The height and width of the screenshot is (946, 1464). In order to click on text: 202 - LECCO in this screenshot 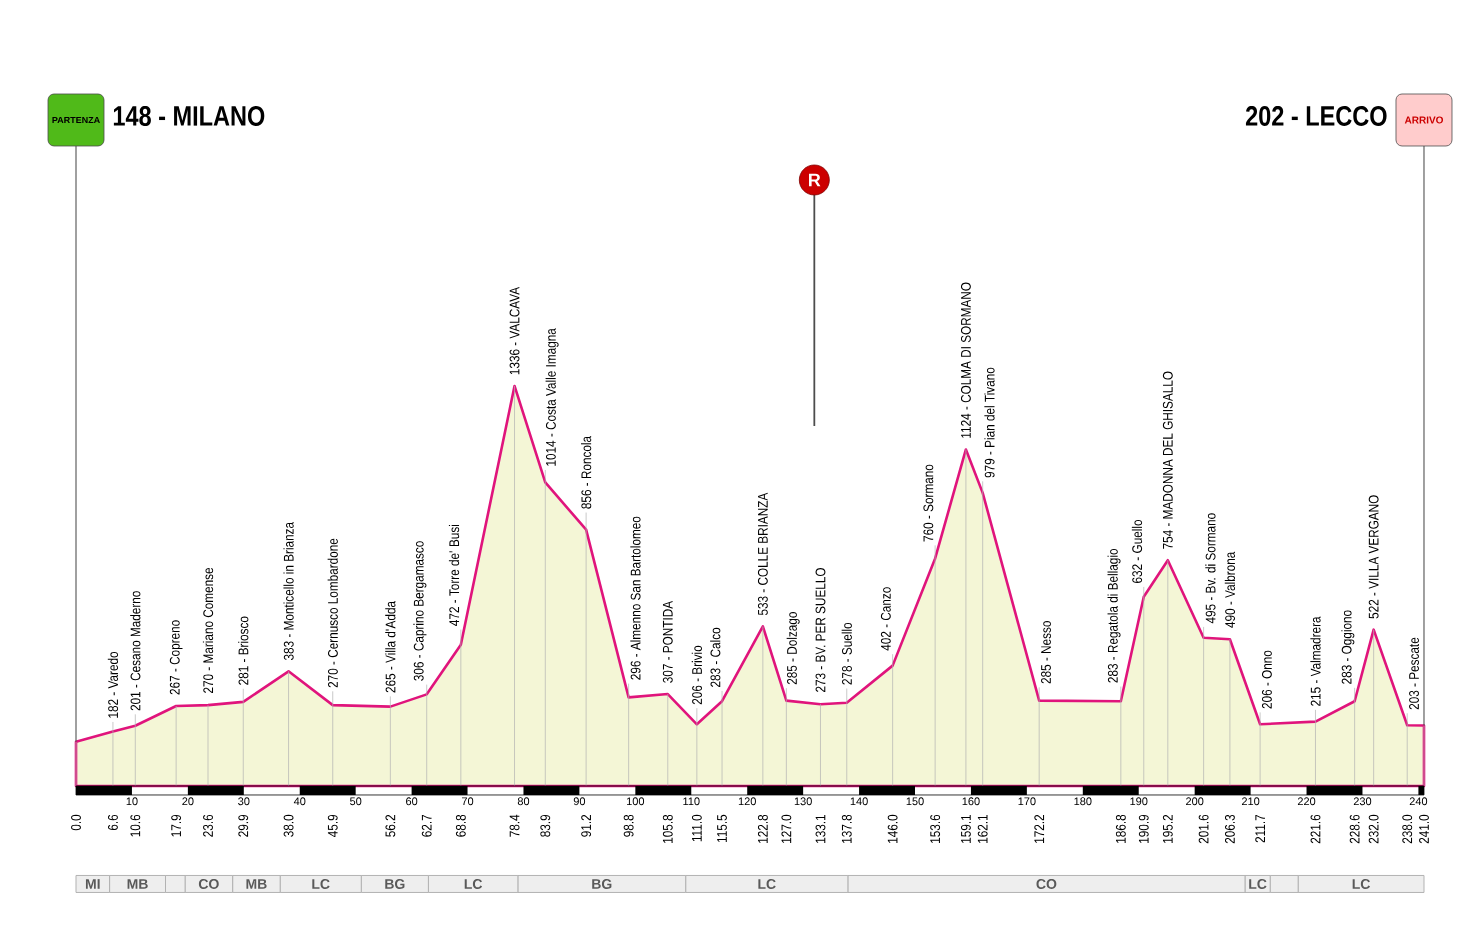, I will do `click(1316, 116)`.